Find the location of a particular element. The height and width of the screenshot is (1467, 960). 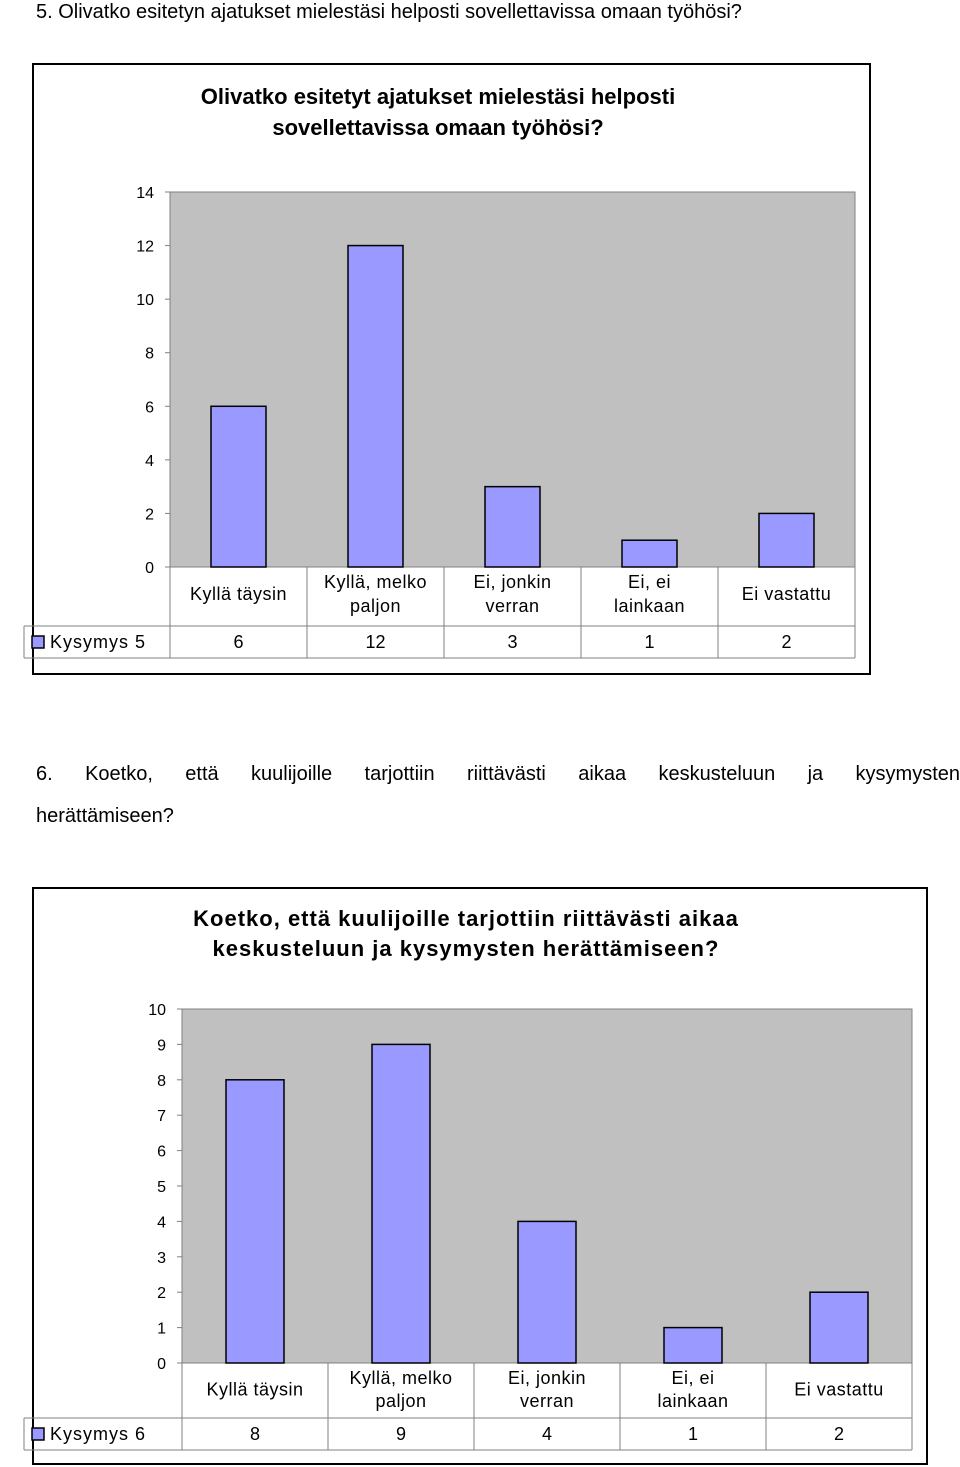

legend-series-name: Kysymys 5 is located at coordinates (98, 642).